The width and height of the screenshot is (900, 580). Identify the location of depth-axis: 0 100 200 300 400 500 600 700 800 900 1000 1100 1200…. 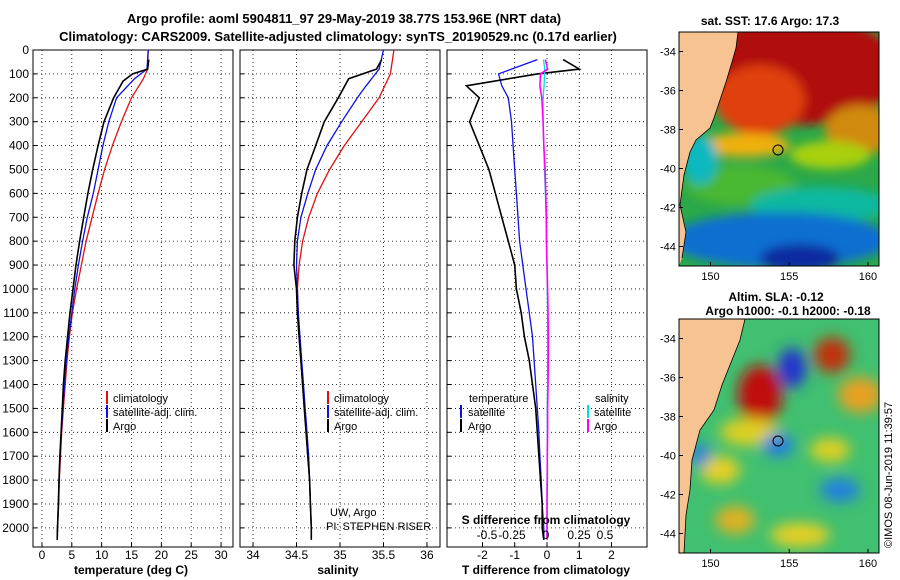
(15, 289).